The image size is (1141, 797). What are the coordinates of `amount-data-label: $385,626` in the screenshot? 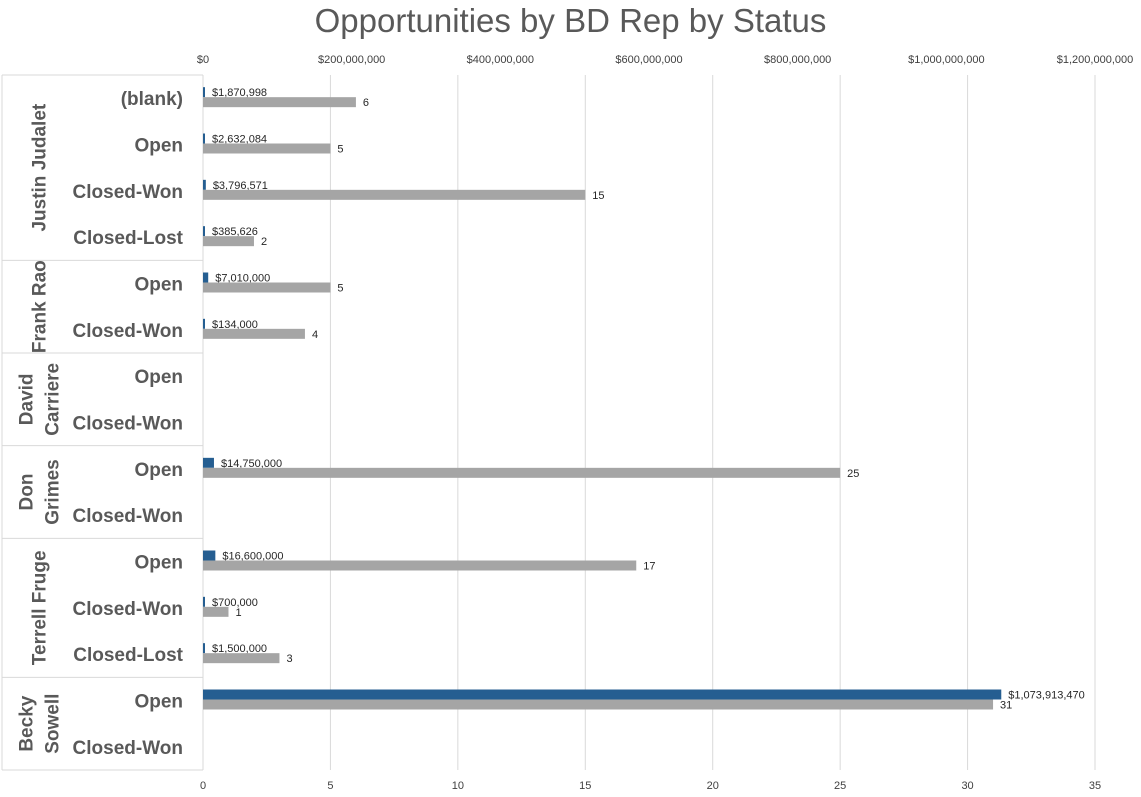 It's located at (235, 232).